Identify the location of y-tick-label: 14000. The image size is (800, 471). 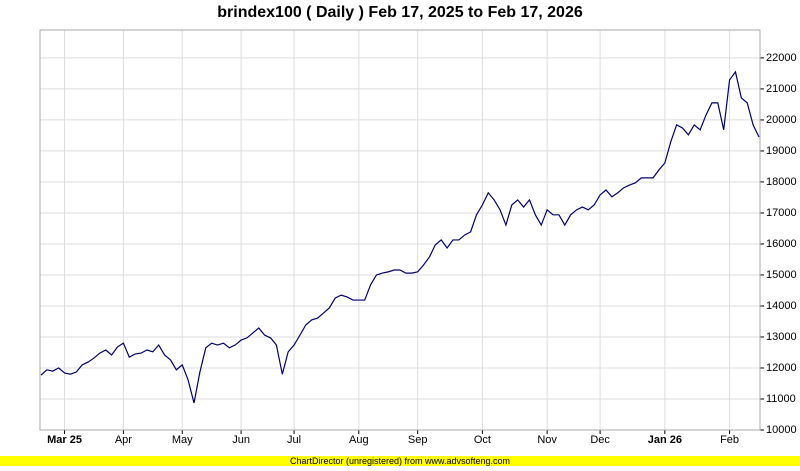
(781, 306).